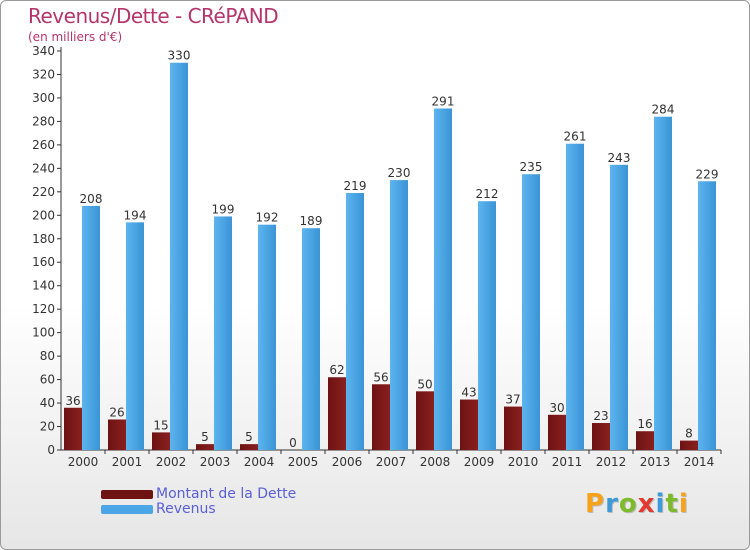 The width and height of the screenshot is (750, 550). What do you see at coordinates (259, 462) in the screenshot?
I see `x-tick-label-2004: 2004` at bounding box center [259, 462].